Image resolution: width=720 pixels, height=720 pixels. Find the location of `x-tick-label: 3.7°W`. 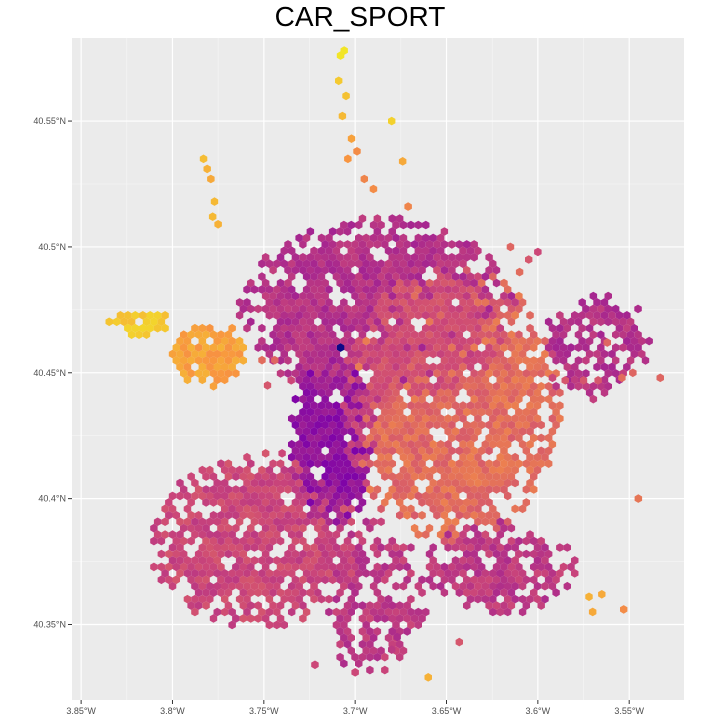

x-tick-label: 3.7°W is located at coordinates (355, 711).